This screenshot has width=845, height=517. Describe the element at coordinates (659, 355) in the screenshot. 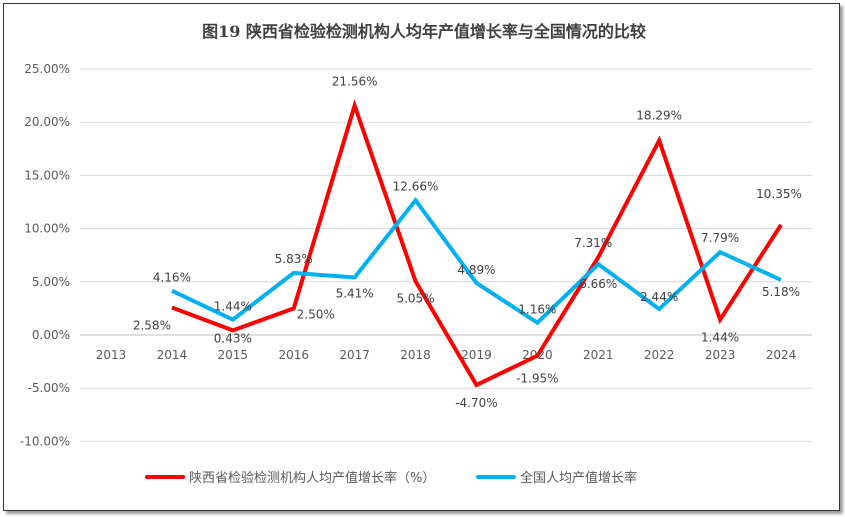

I see `x-tick-label: 2022` at that location.